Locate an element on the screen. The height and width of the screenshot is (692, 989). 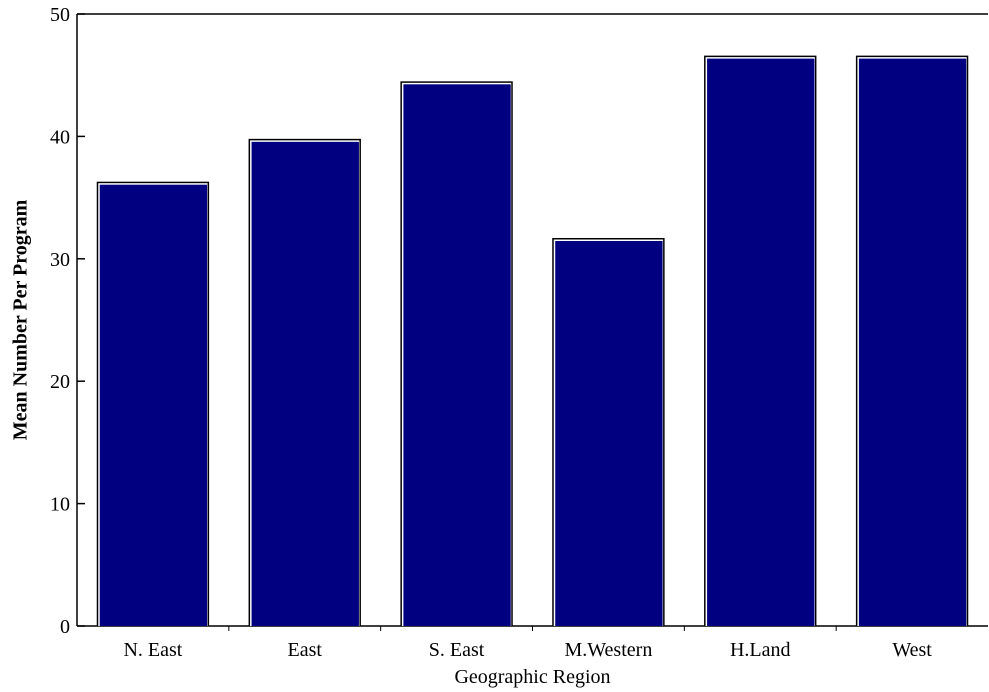
y-tick-label: 30 is located at coordinates (60, 260).